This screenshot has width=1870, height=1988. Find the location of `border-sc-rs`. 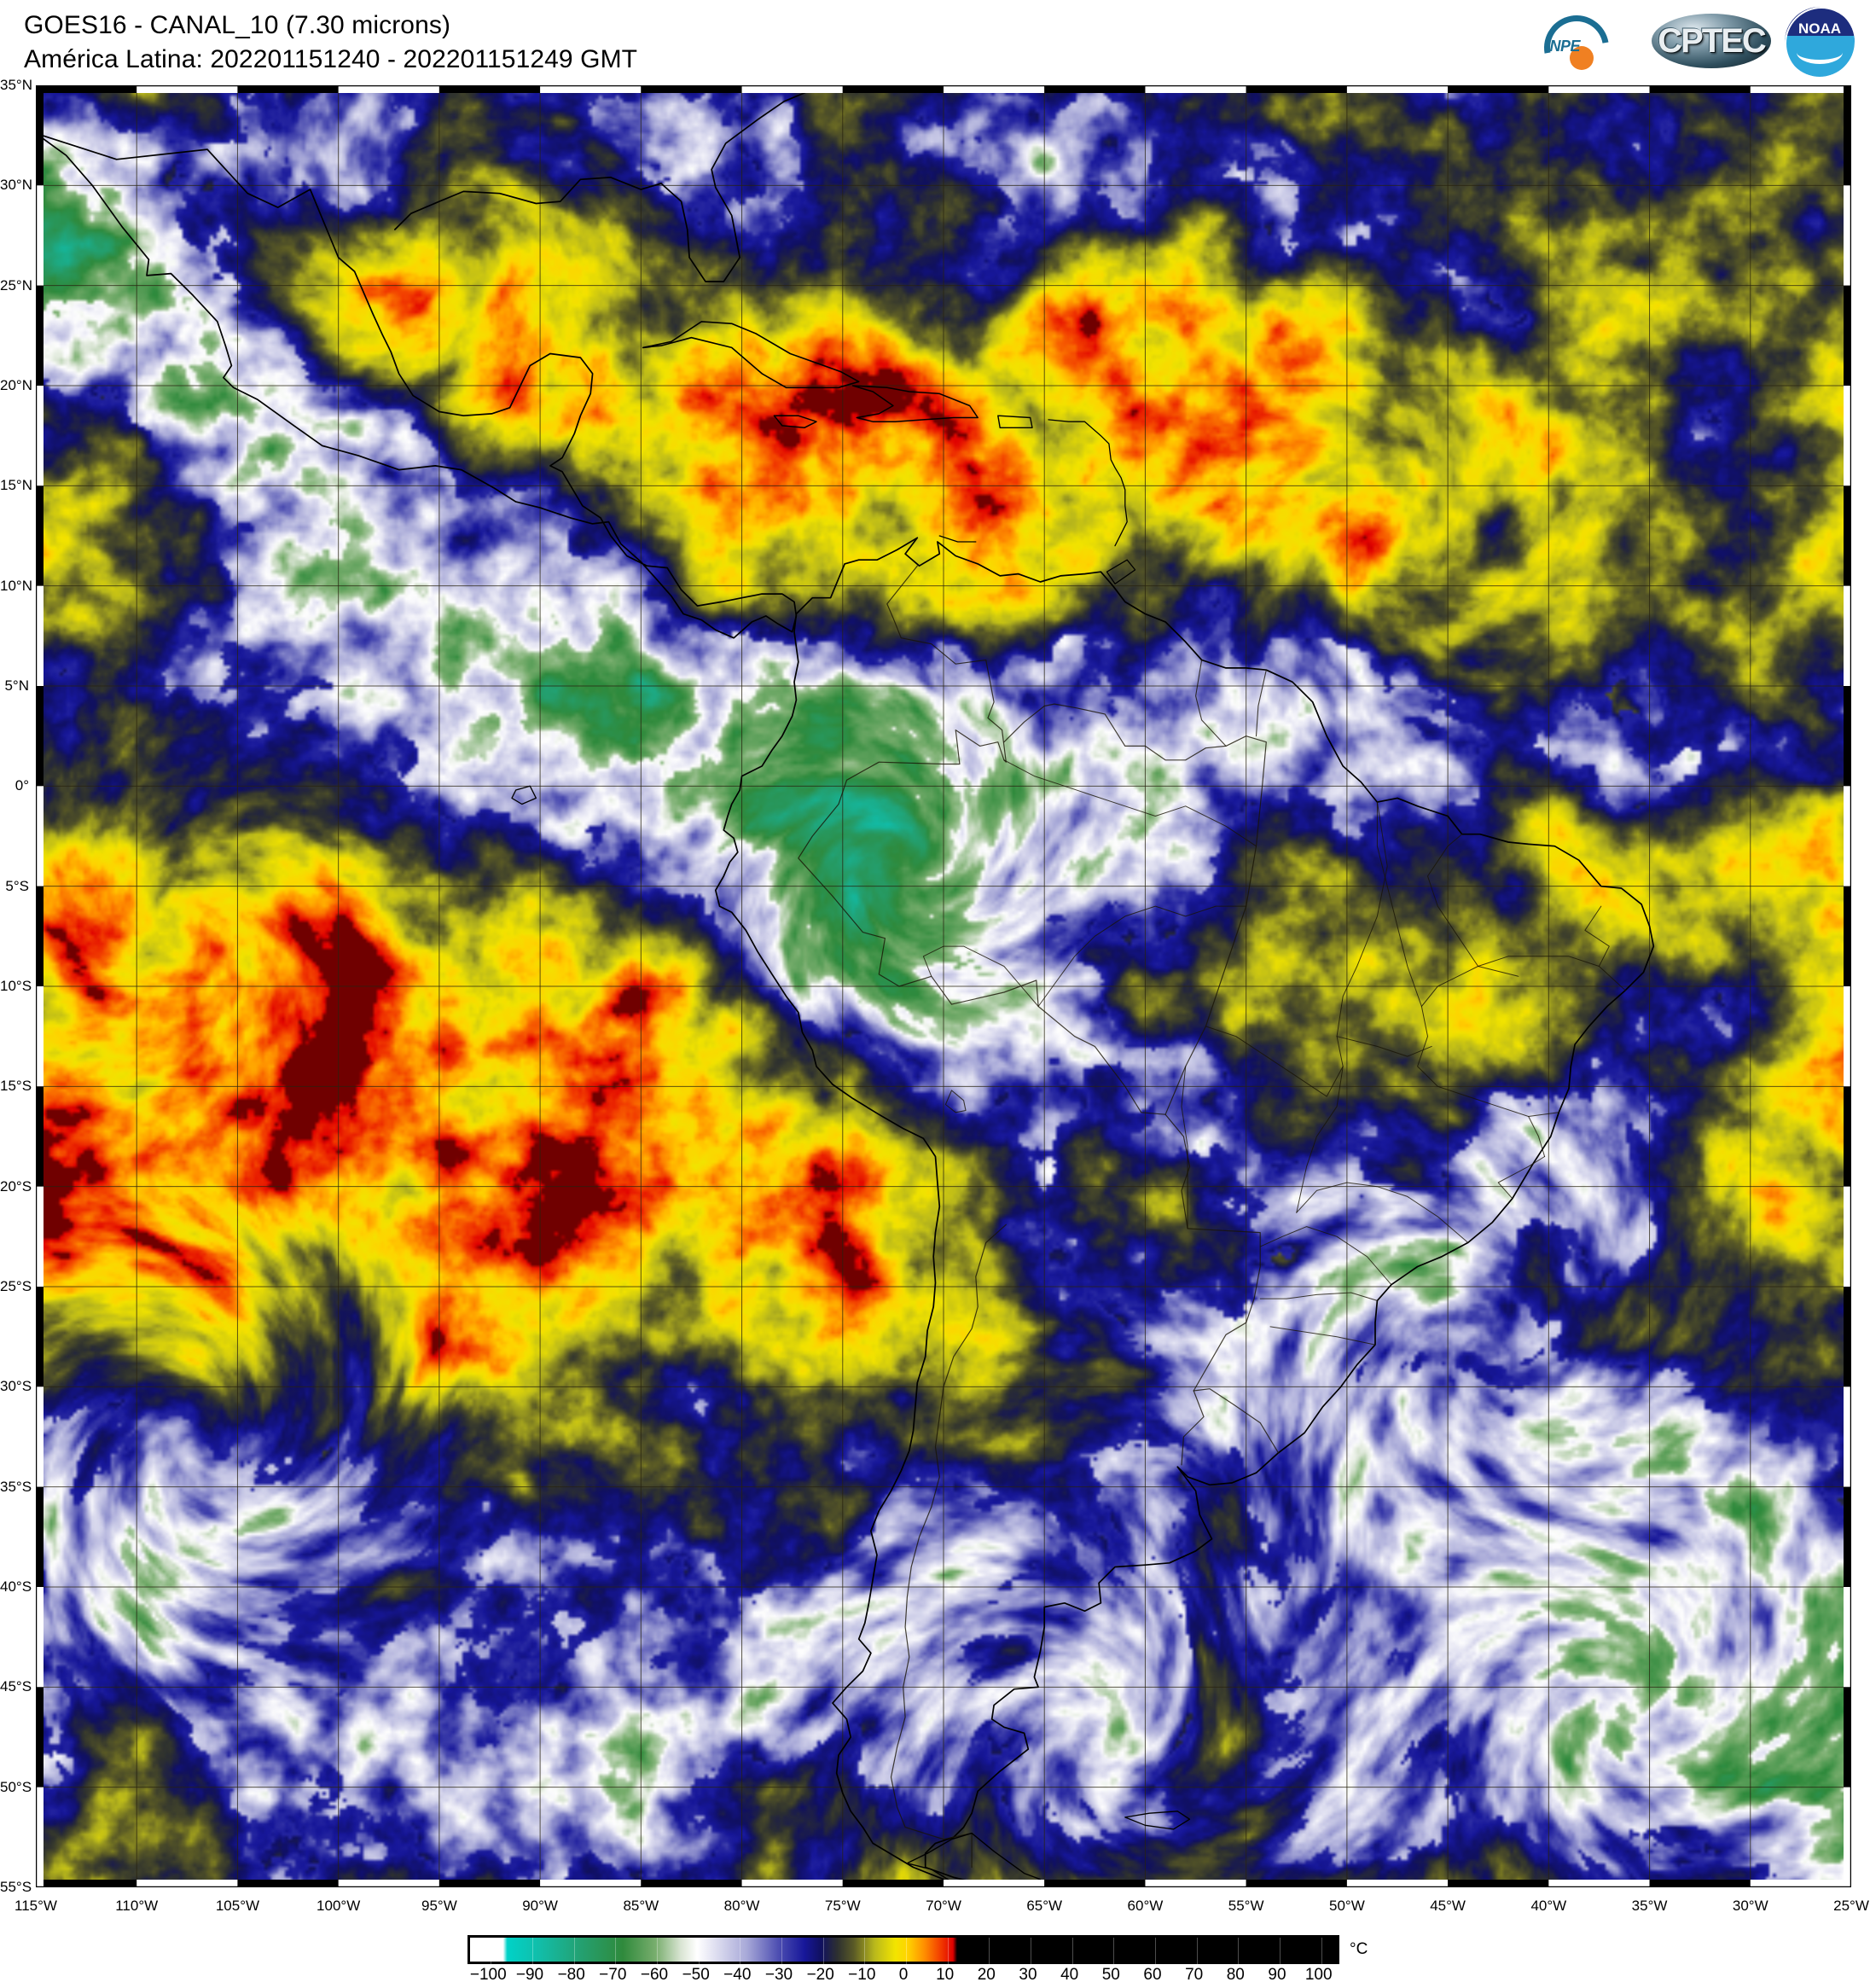

border-sc-rs is located at coordinates (1322, 1336).